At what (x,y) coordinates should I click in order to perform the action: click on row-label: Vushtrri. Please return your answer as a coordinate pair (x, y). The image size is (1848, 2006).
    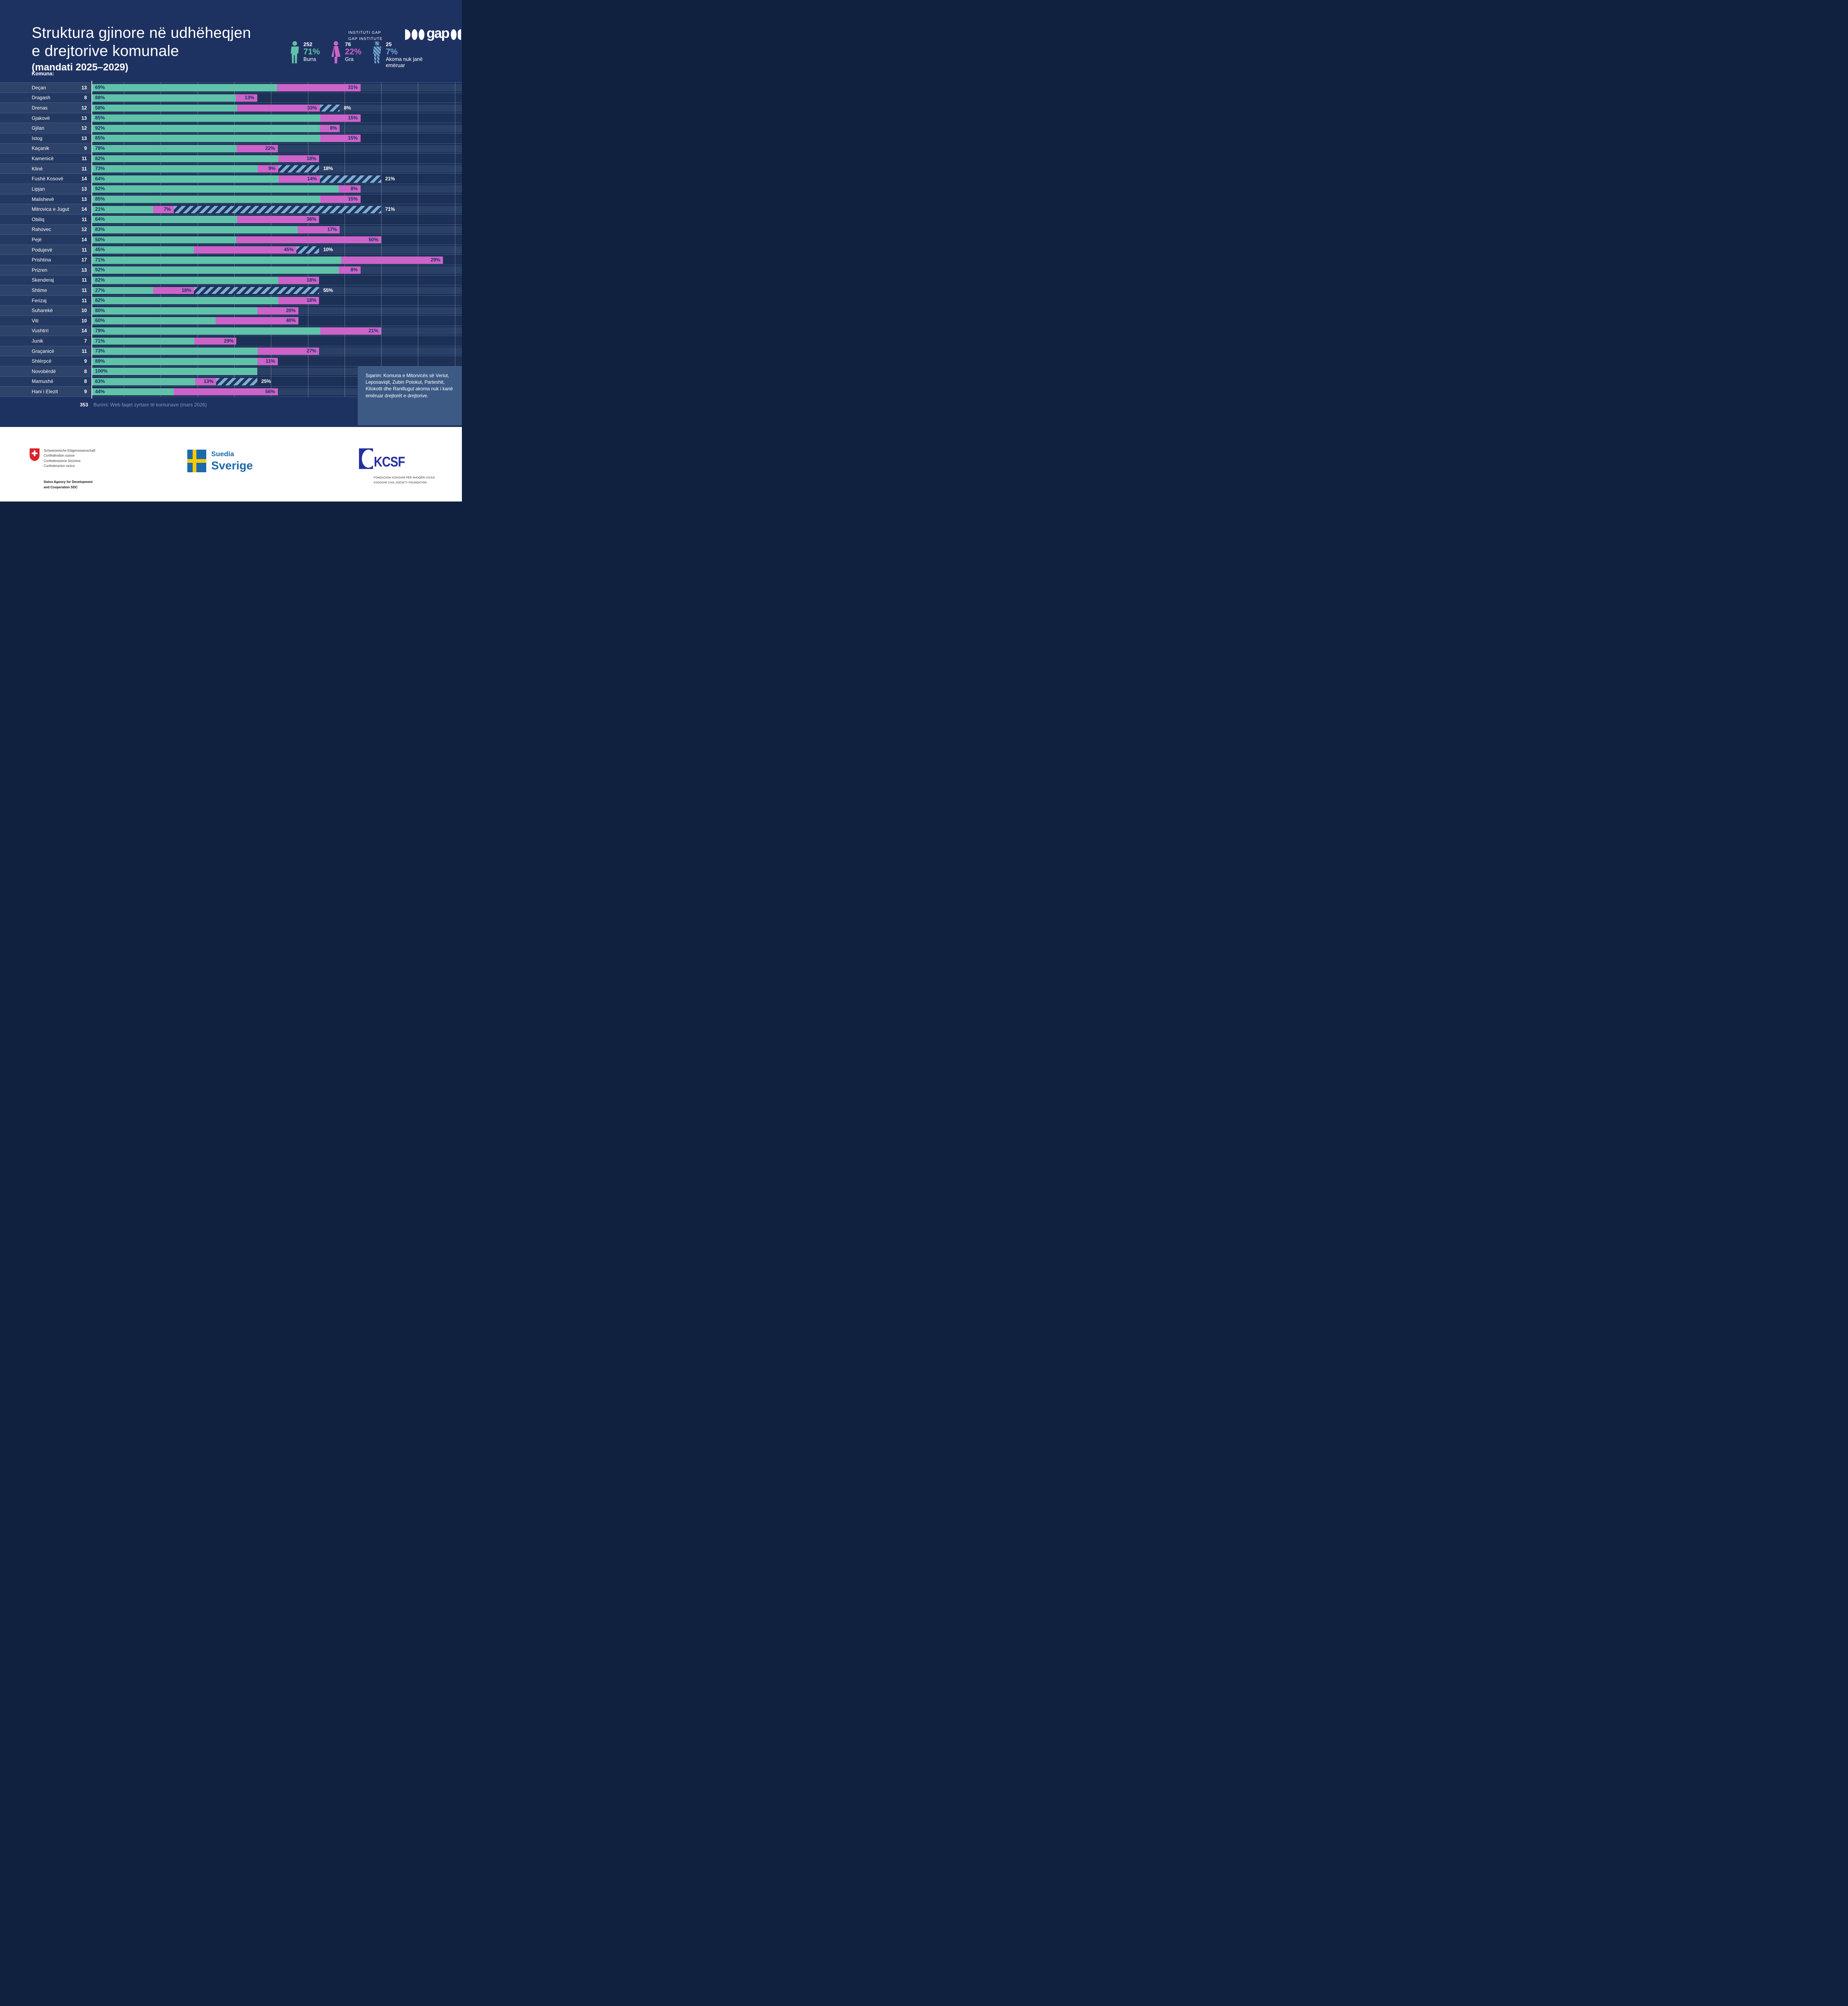
    Looking at the image, I should click on (40, 331).